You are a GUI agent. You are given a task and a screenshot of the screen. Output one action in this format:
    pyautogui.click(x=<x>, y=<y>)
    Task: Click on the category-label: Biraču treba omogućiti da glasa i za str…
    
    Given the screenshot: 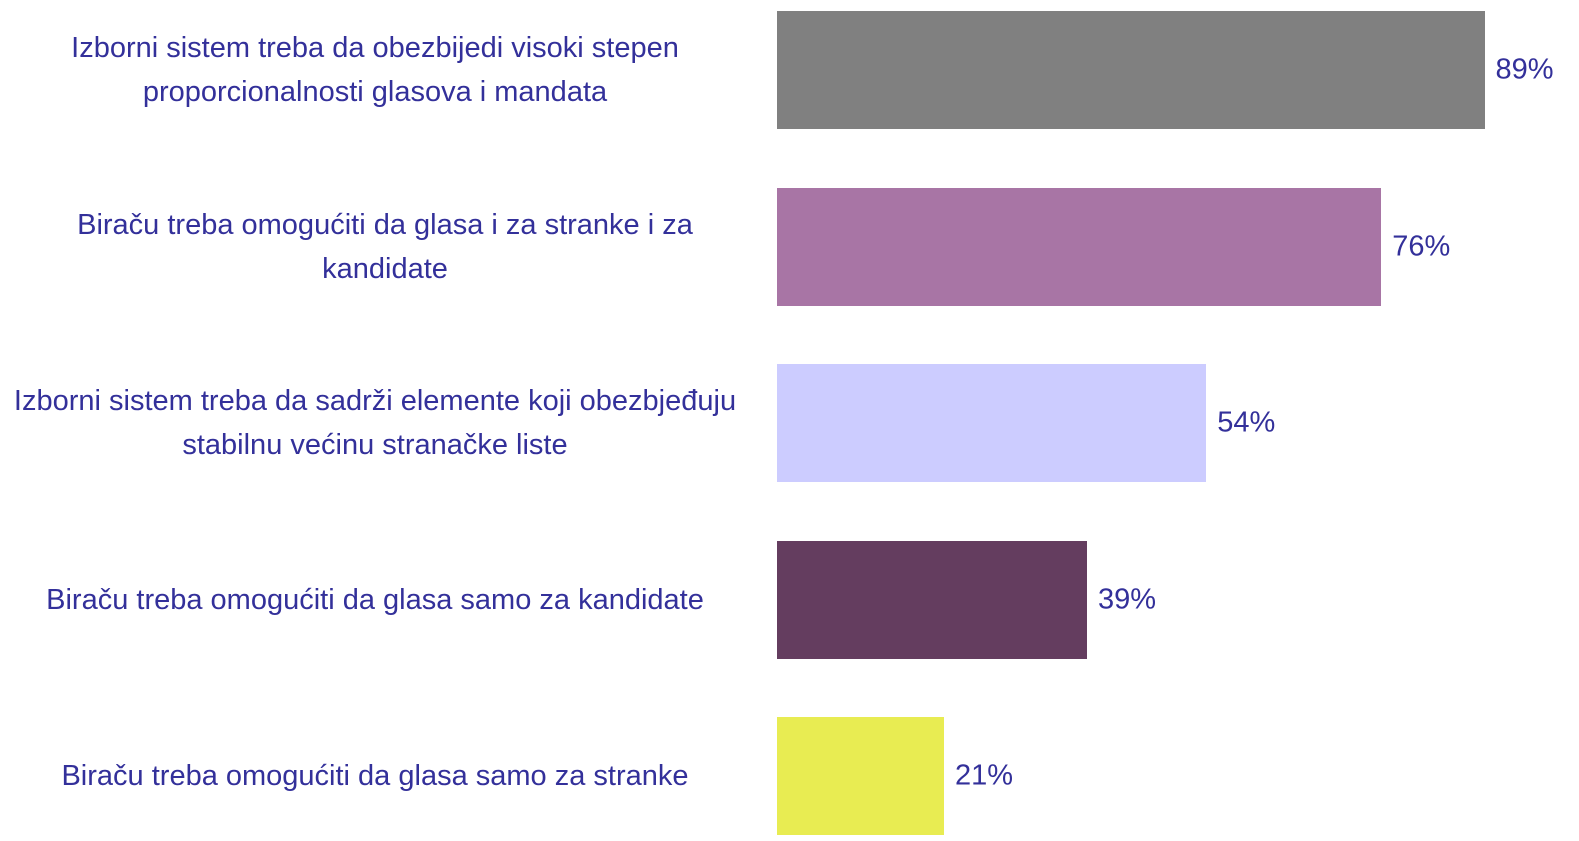 What is the action you would take?
    pyautogui.click(x=385, y=246)
    